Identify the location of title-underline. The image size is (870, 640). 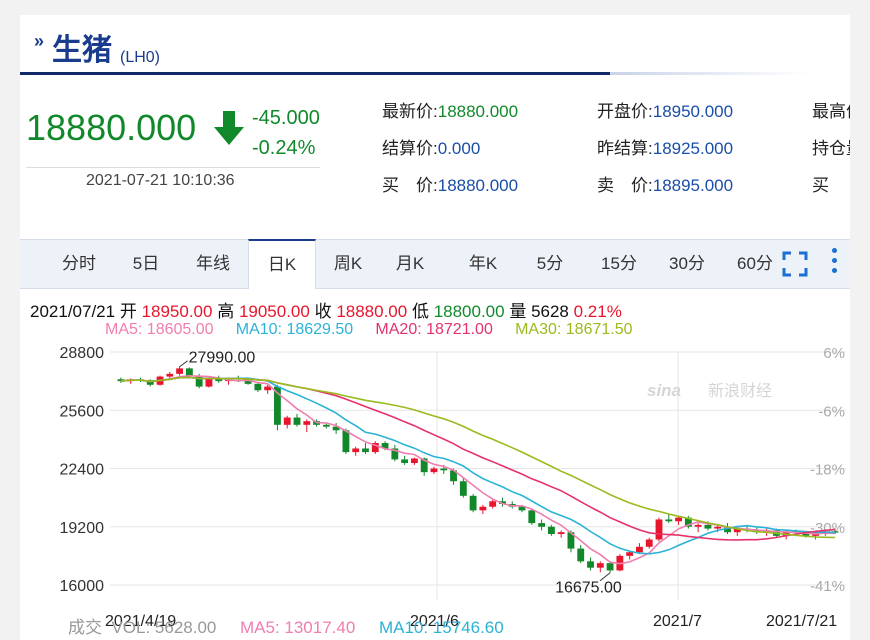
(315, 73).